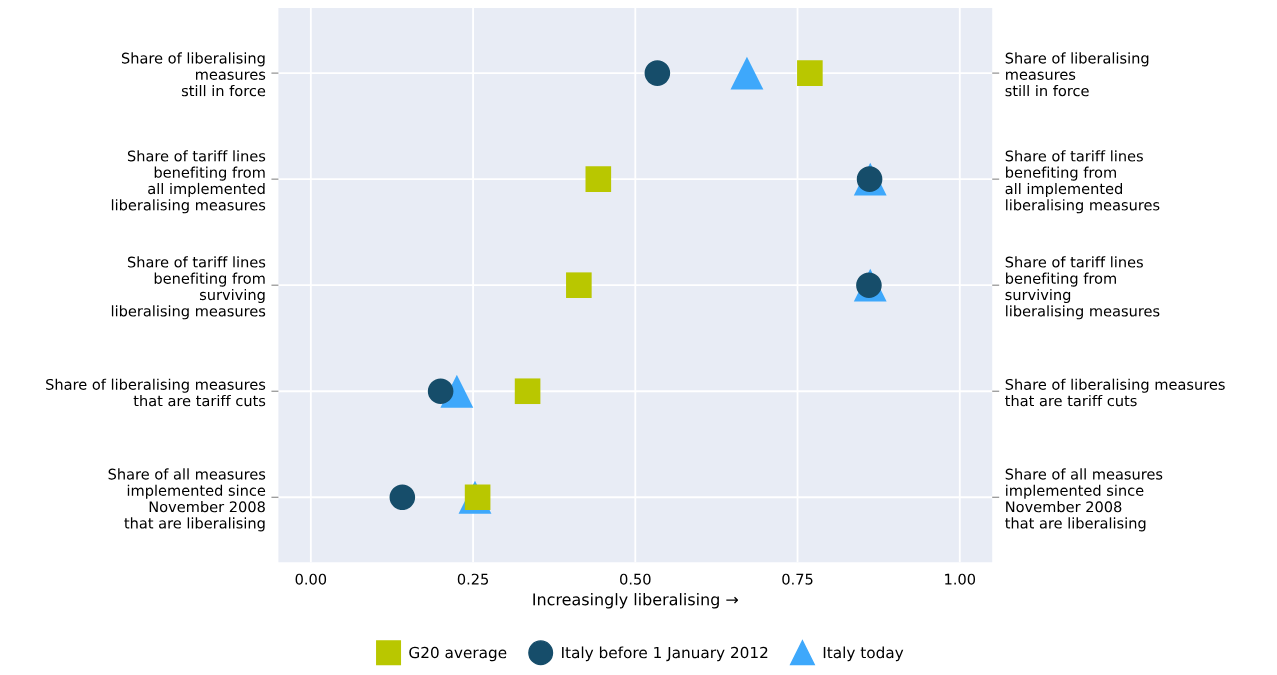  What do you see at coordinates (1077, 74) in the screenshot?
I see `y-tick-label: Share of liberalising measures still in force` at bounding box center [1077, 74].